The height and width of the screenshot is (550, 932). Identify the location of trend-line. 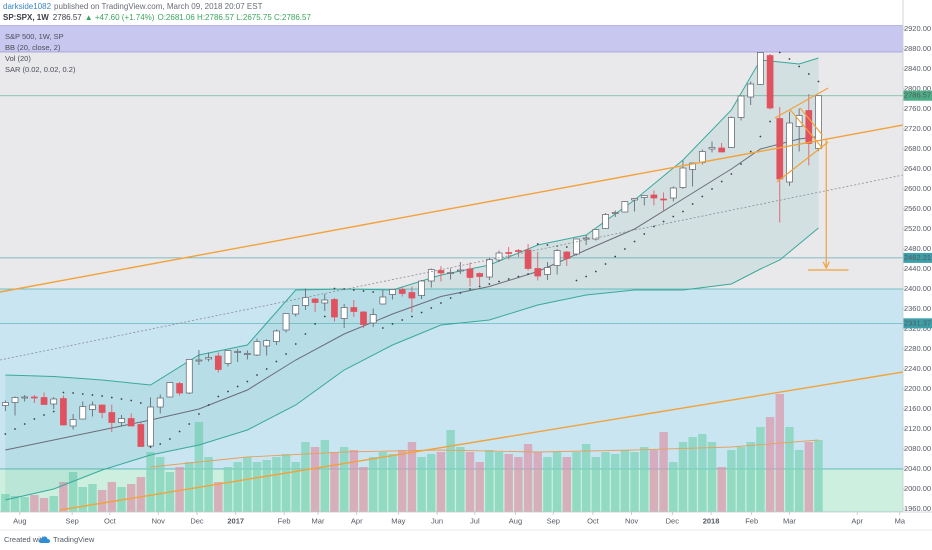
(802, 162).